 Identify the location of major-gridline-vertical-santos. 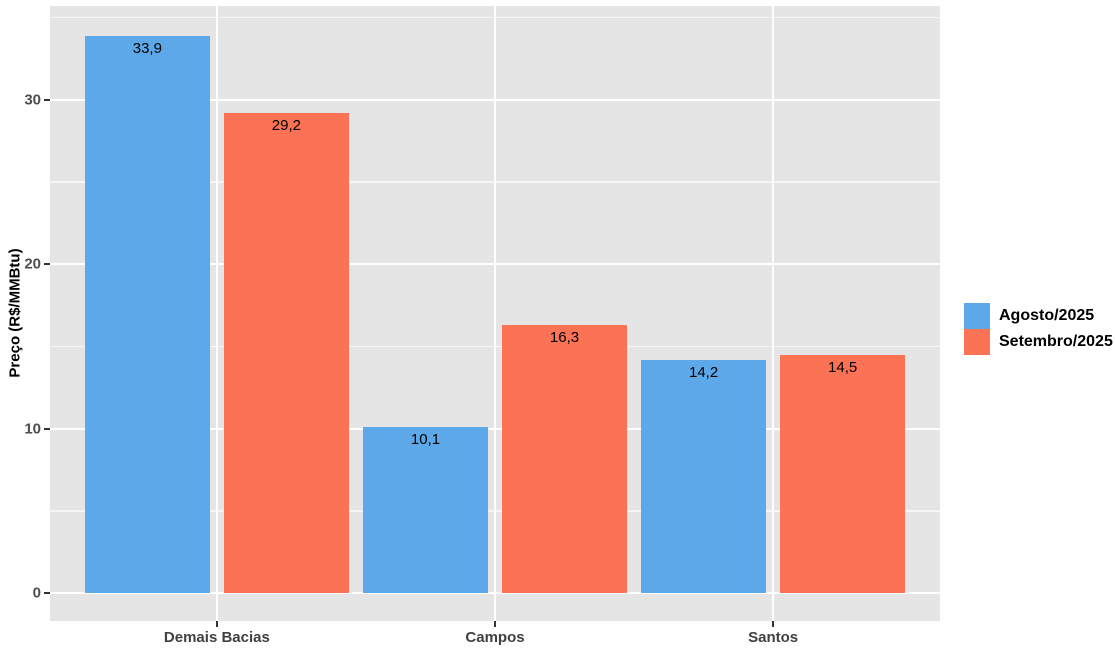
(773, 313).